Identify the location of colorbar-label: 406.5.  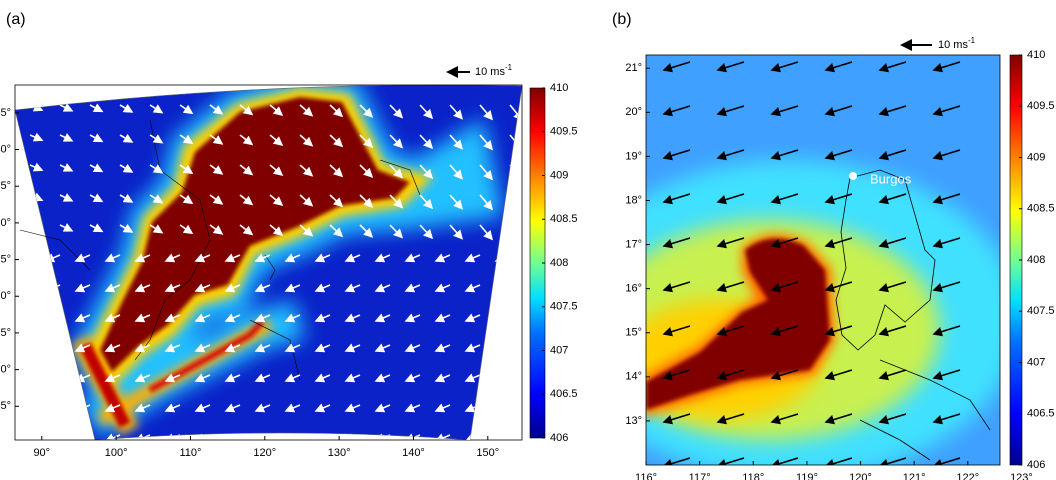
(1041, 414).